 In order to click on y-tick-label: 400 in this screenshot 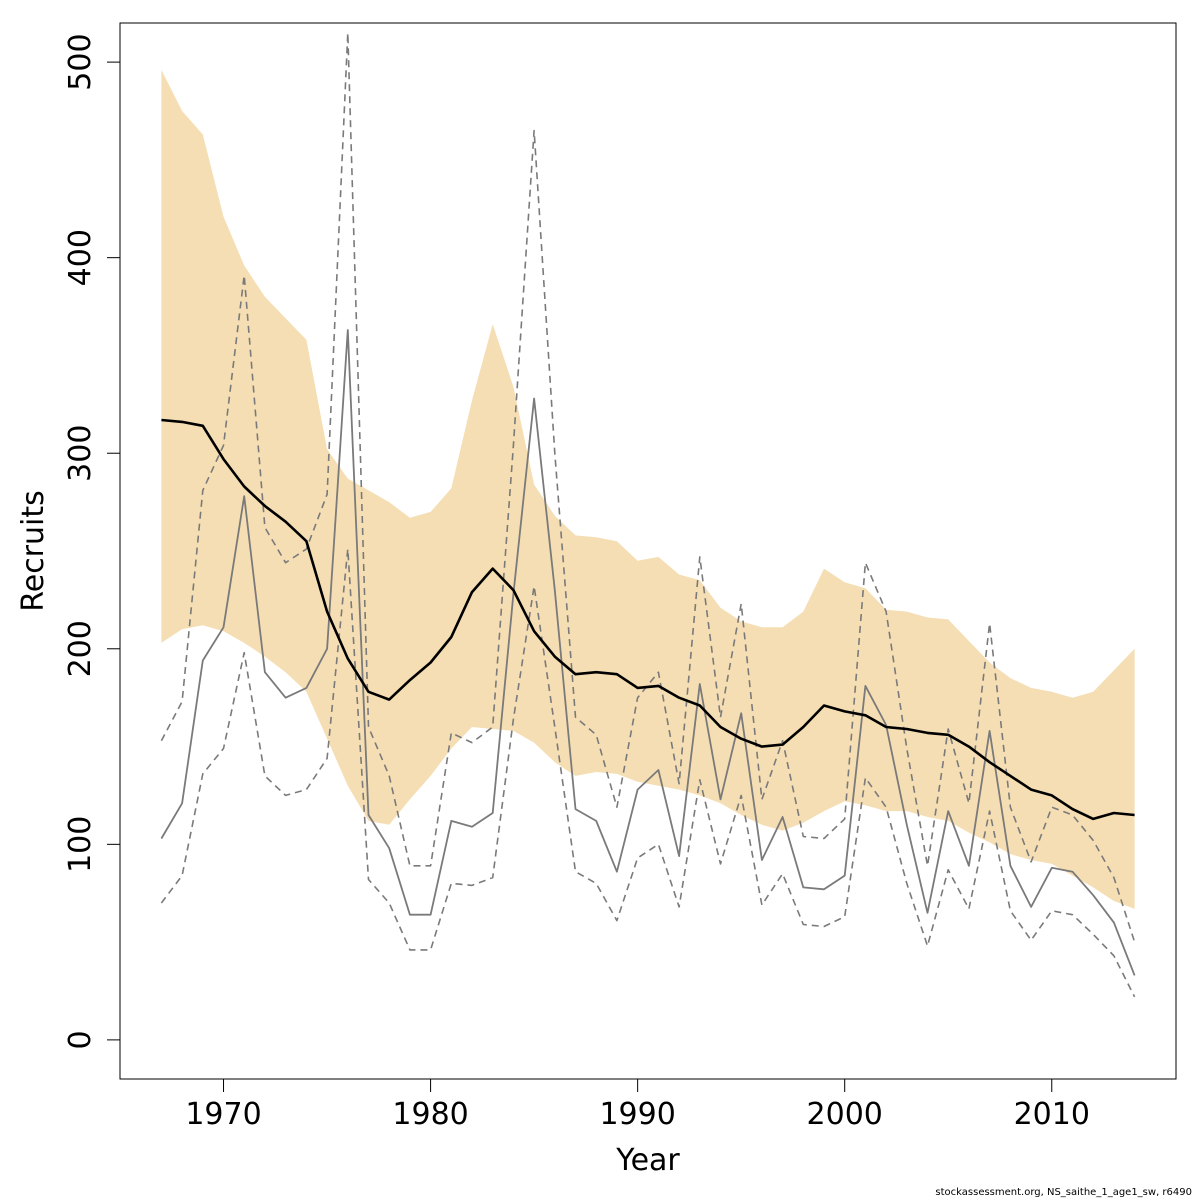, I will do `click(80, 257)`.